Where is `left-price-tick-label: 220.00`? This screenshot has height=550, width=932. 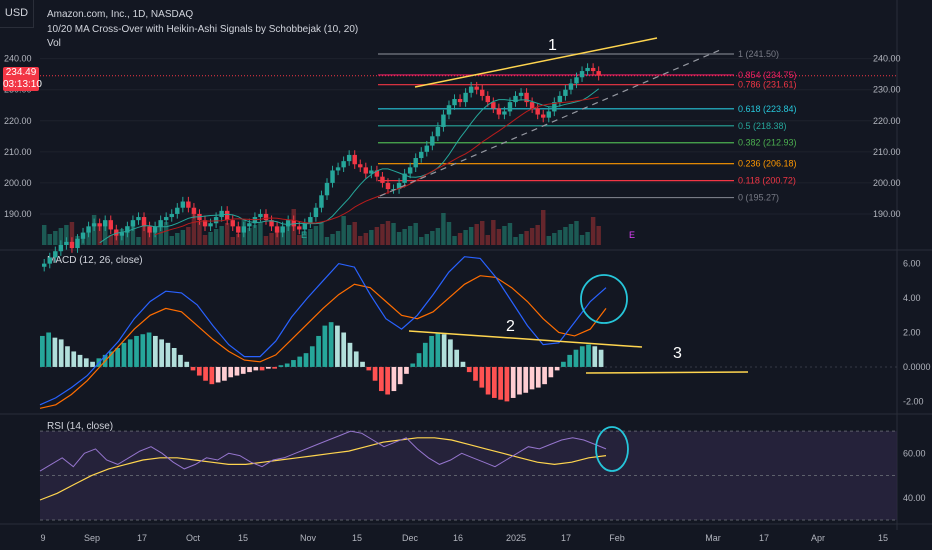 left-price-tick-label: 220.00 is located at coordinates (18, 121).